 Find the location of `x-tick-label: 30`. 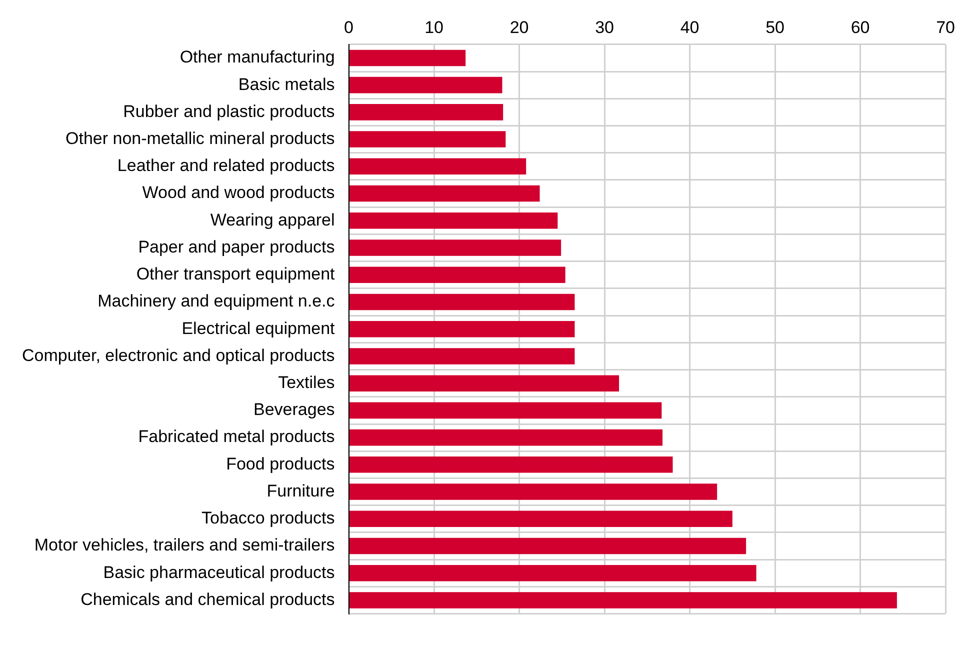

x-tick-label: 30 is located at coordinates (604, 27).